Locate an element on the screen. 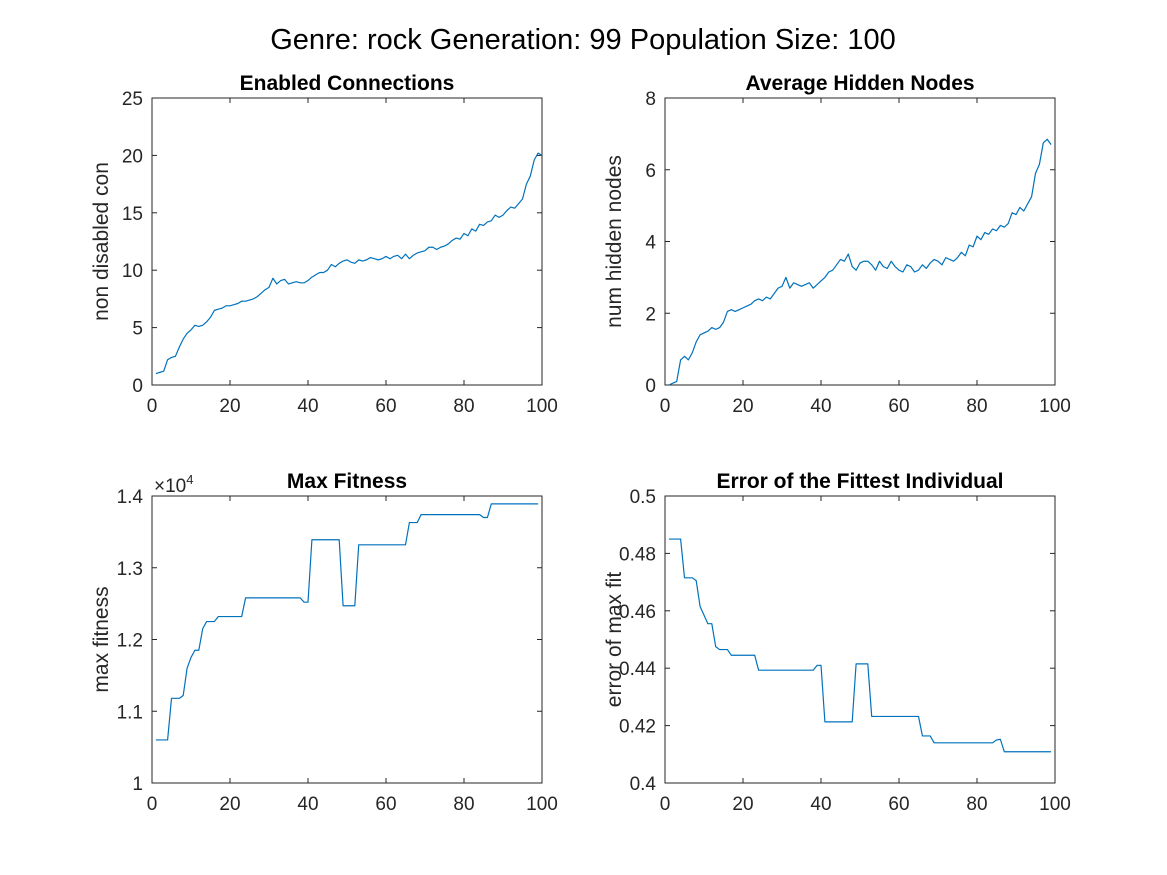 The height and width of the screenshot is (875, 1167). axes-title: Max Fitness is located at coordinates (347, 481).